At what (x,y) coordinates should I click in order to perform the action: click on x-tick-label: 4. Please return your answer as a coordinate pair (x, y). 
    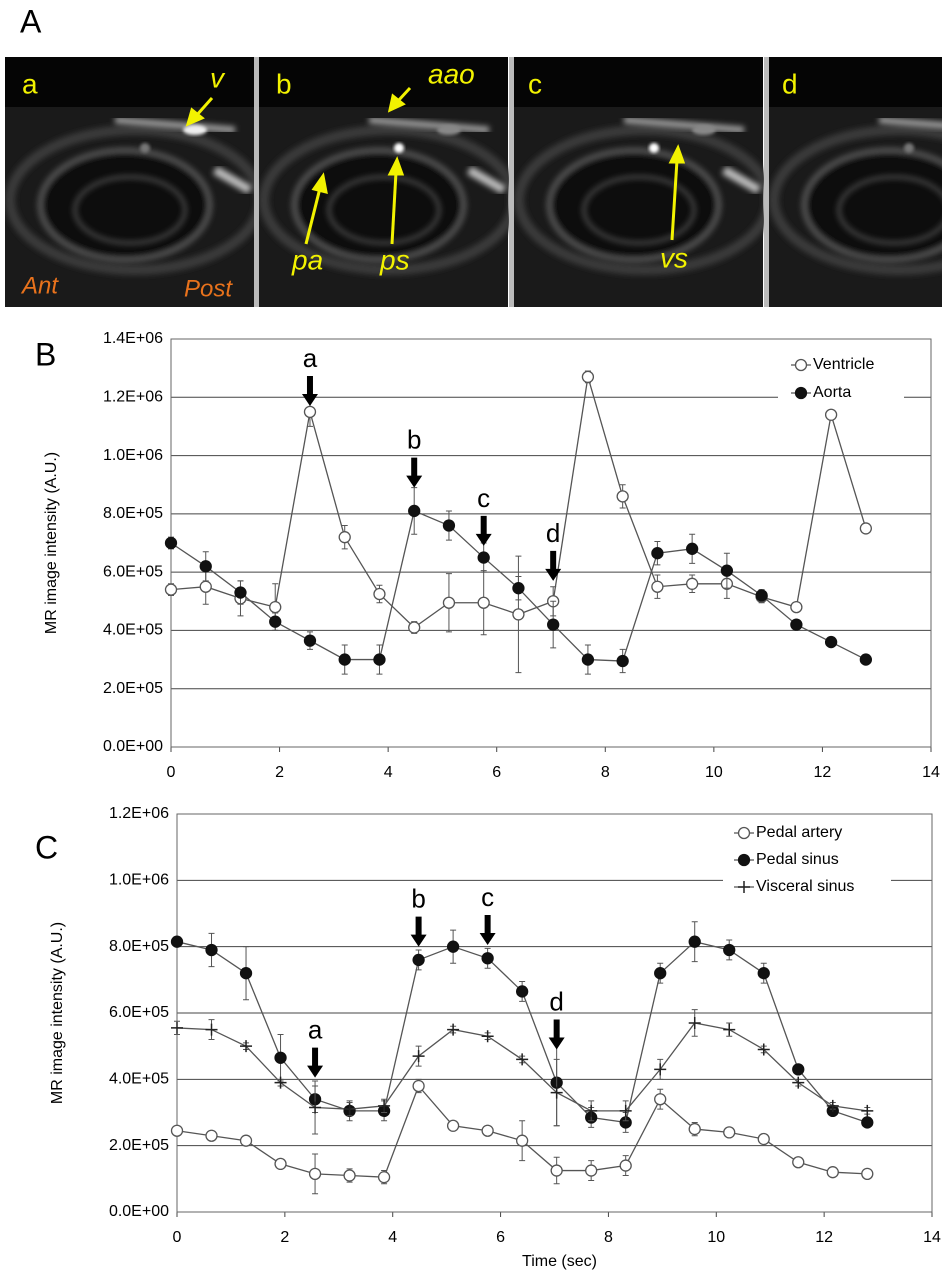
    Looking at the image, I should click on (392, 1237).